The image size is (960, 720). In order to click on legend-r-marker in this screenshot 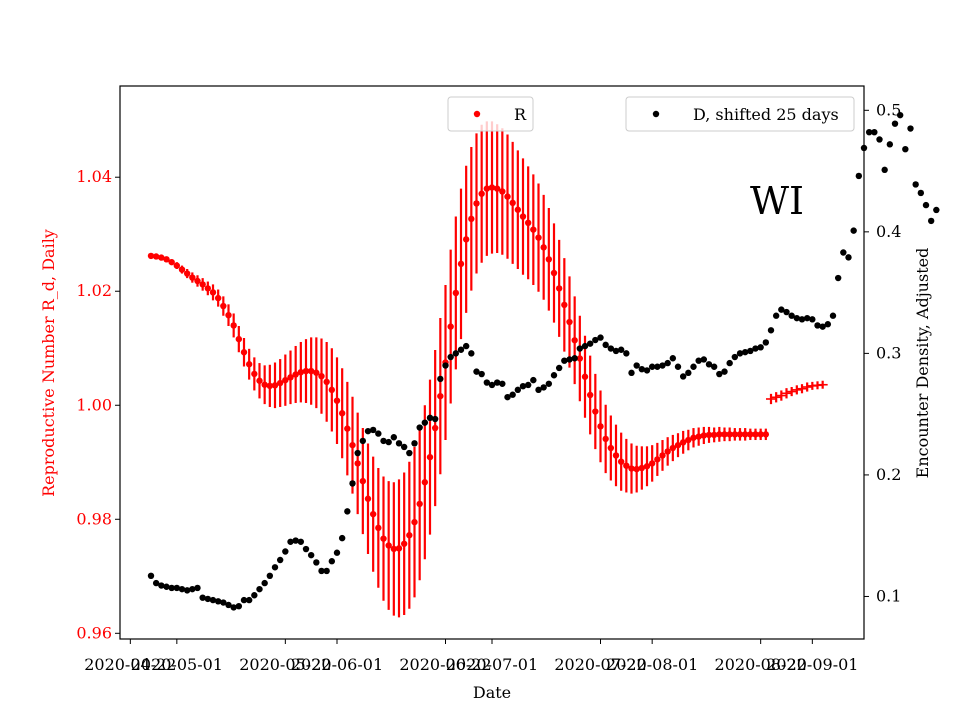, I will do `click(477, 114)`.